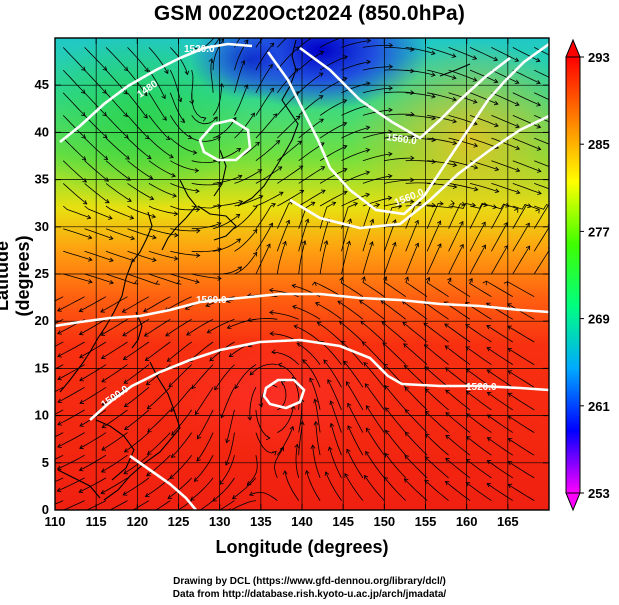 The width and height of the screenshot is (619, 605). I want to click on contour-label: 1520.0, so click(481, 387).